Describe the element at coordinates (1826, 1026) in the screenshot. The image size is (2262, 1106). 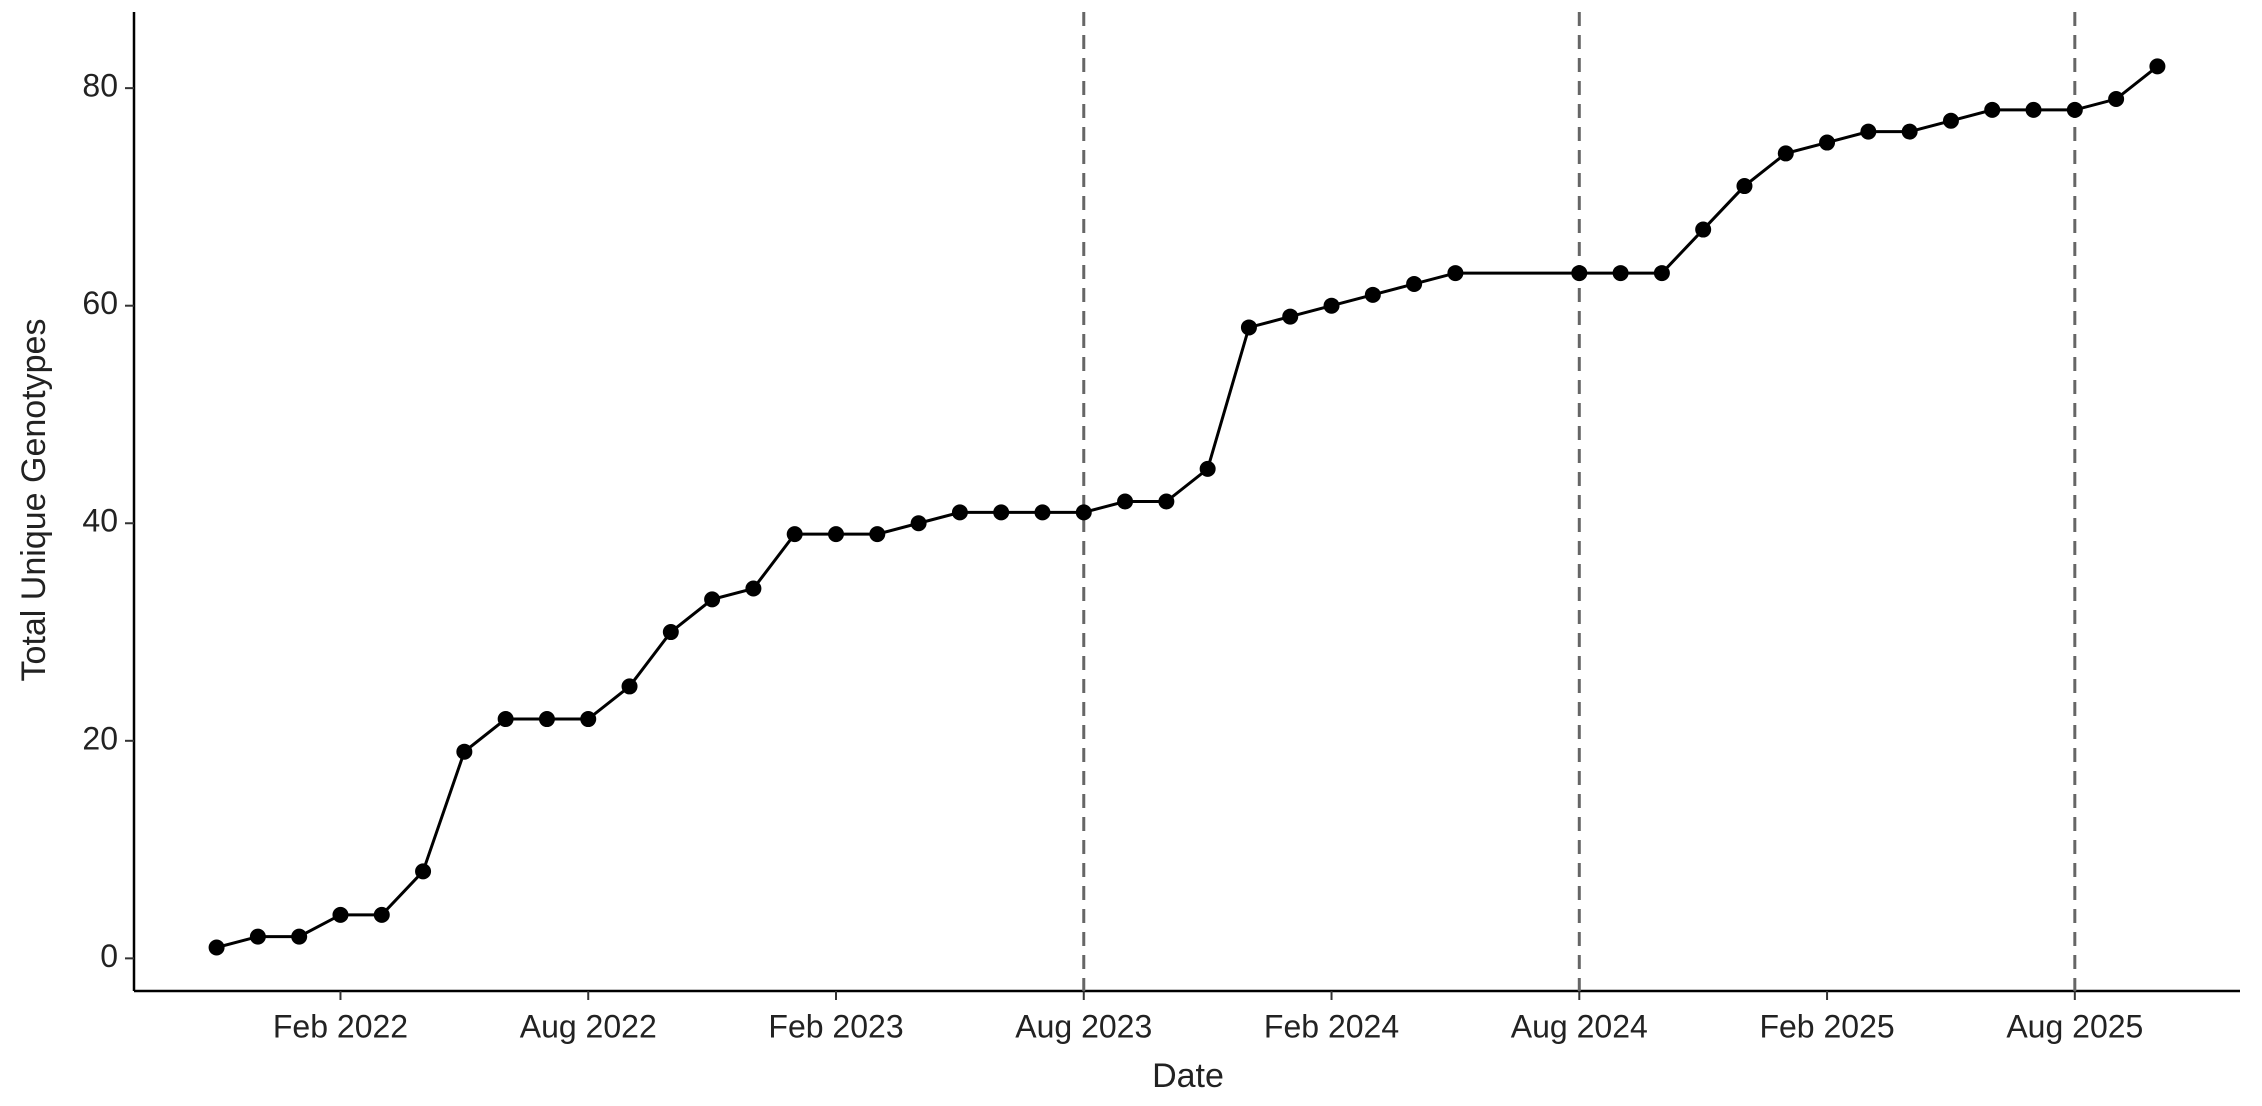
I see `x-tick-label: Feb 2025` at that location.